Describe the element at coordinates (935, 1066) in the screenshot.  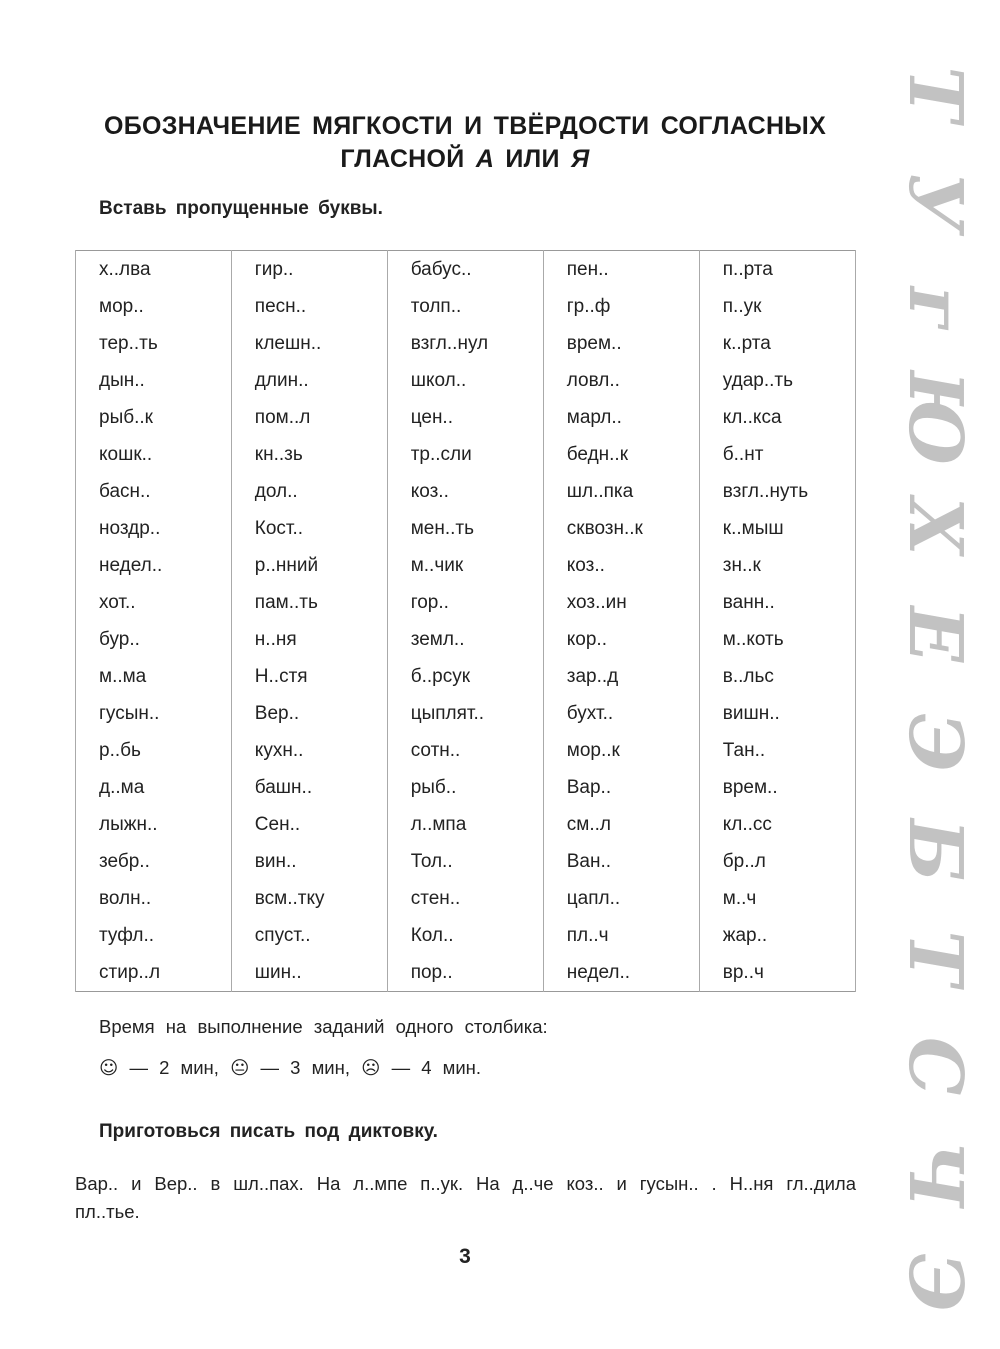
I see `decorative-letter: С` at that location.